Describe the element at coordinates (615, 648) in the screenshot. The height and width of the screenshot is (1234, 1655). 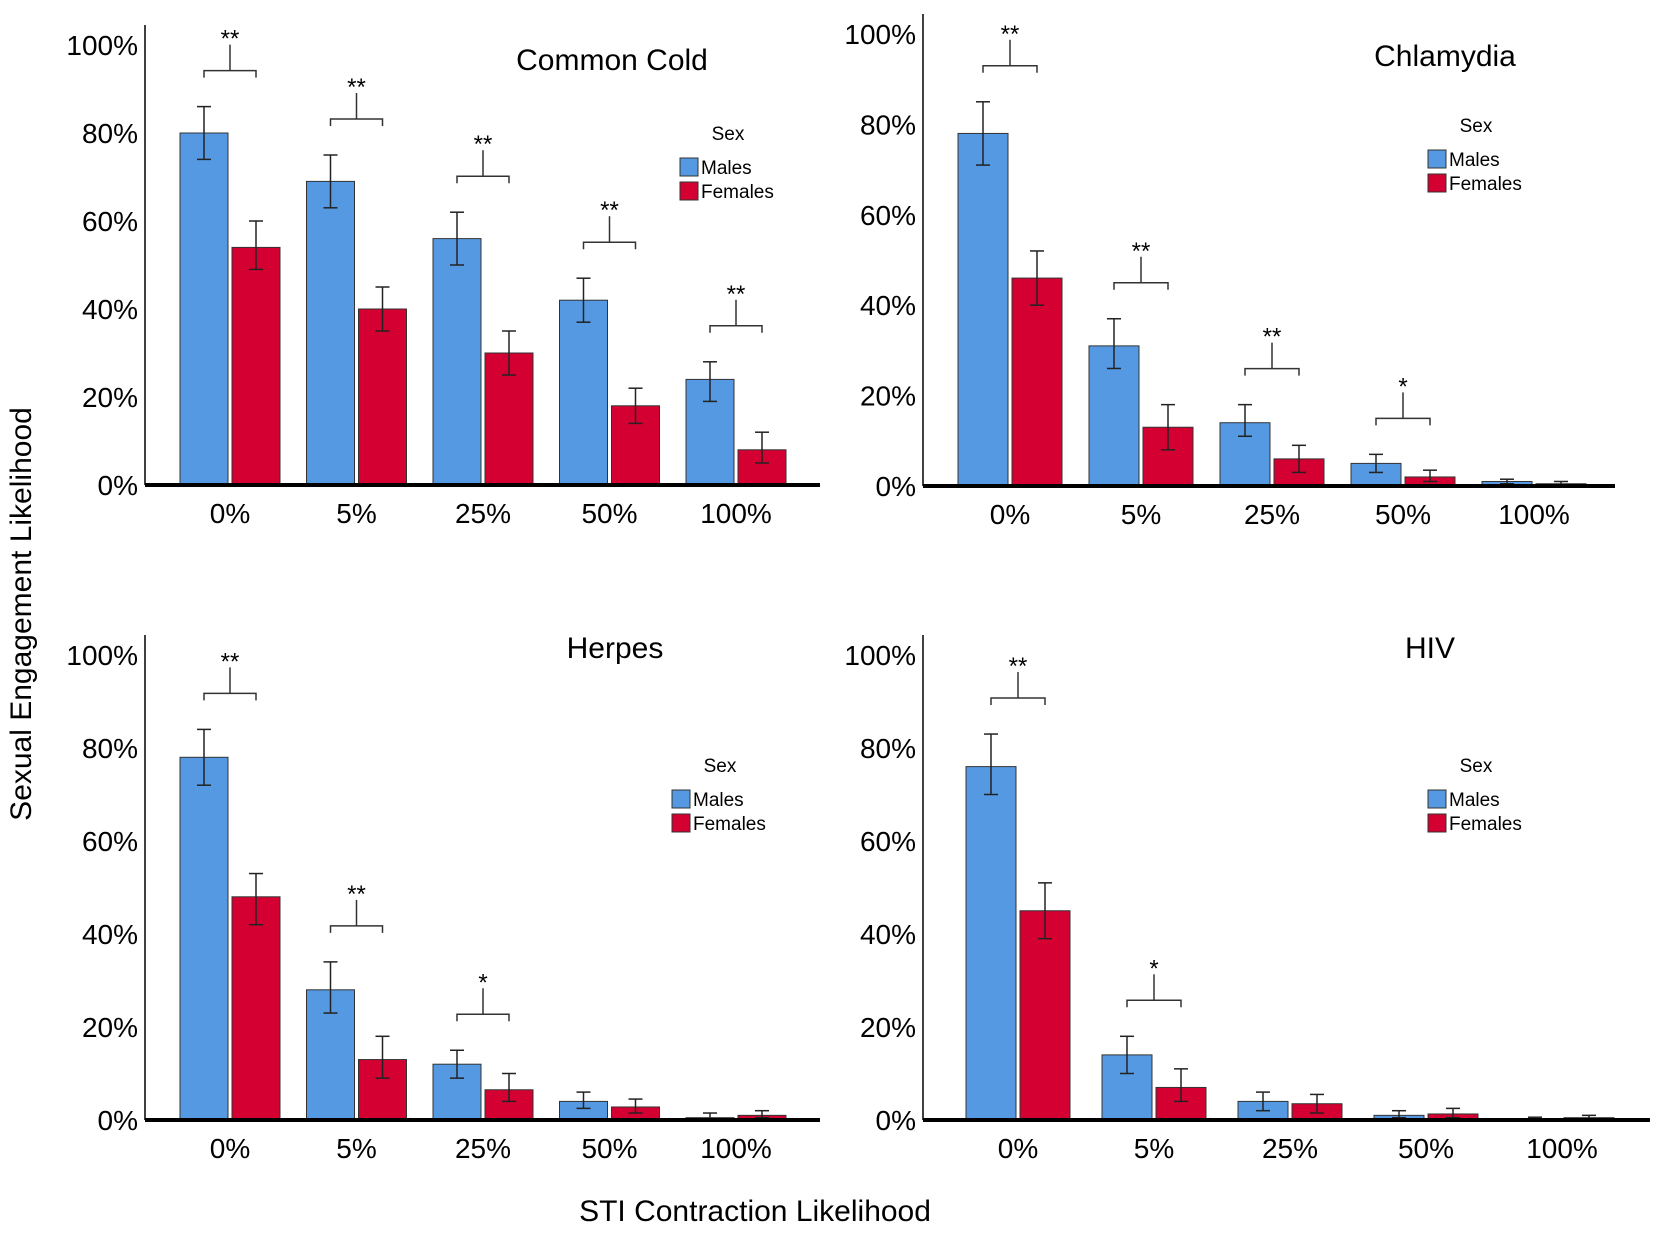
I see `chart-title: Herpes` at that location.